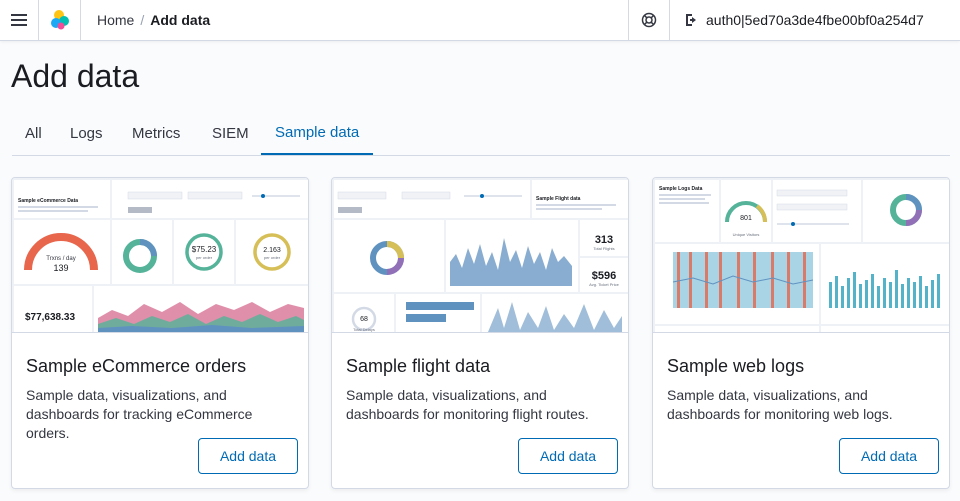 The height and width of the screenshot is (501, 960). What do you see at coordinates (272, 257) in the screenshot?
I see `avg-qty-sub: per order` at bounding box center [272, 257].